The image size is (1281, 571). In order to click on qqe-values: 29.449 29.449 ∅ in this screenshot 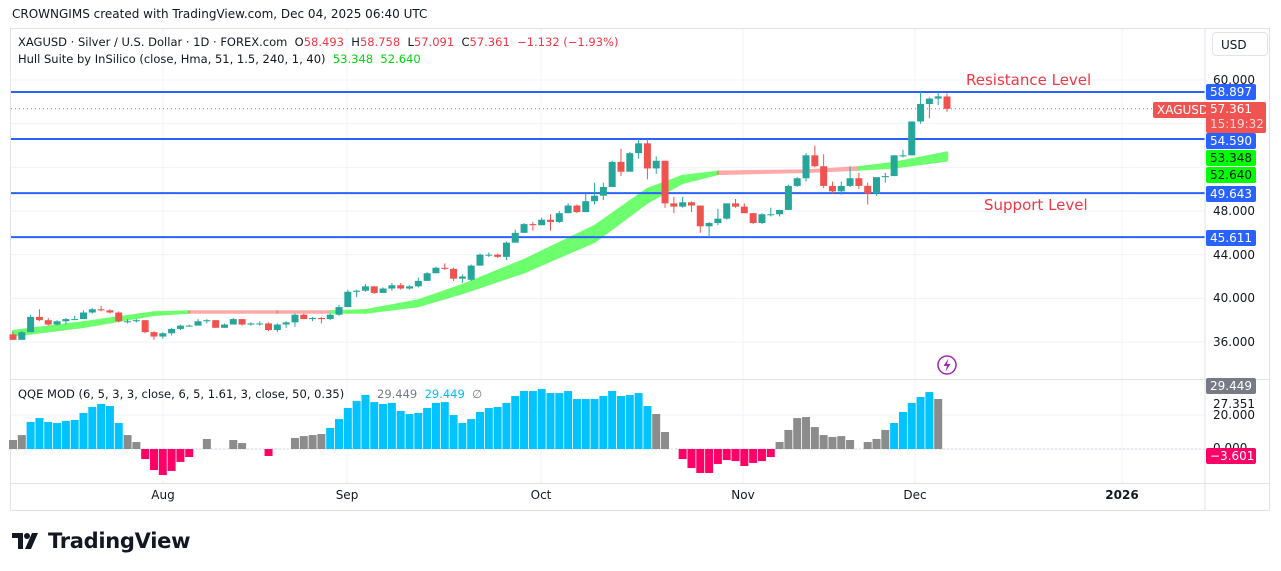, I will do `click(429, 394)`.